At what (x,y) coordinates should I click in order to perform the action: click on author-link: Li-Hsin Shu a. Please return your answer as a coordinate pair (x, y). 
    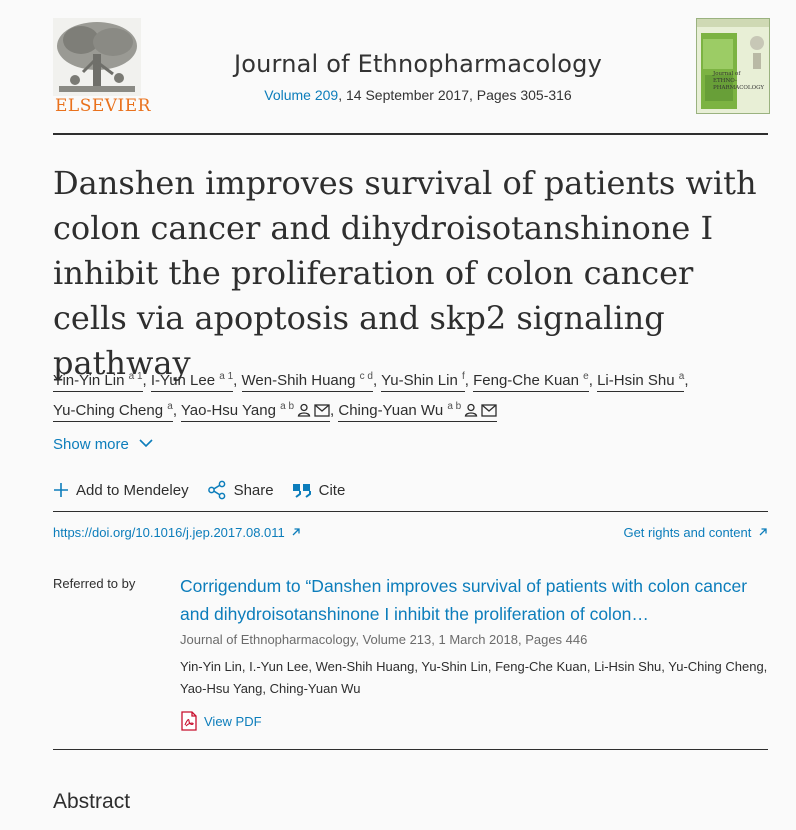
    Looking at the image, I should click on (641, 381).